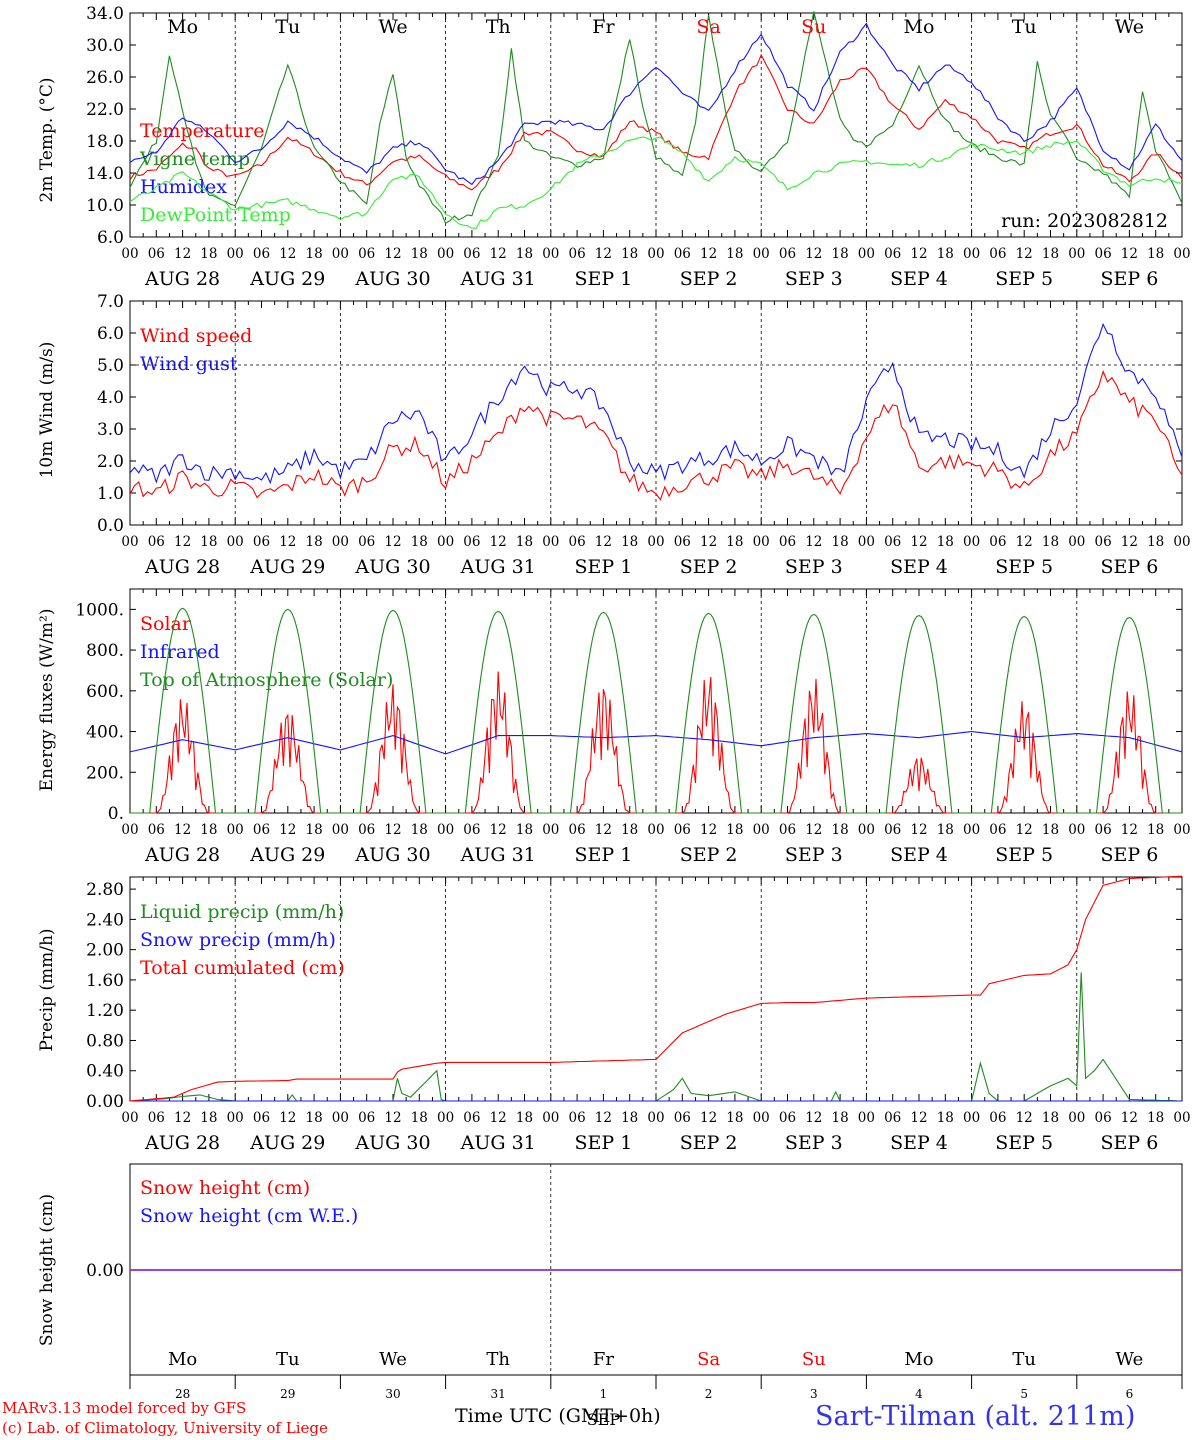 This screenshot has height=1440, width=1194. Describe the element at coordinates (287, 279) in the screenshot. I see `date-label: AUG 29` at that location.